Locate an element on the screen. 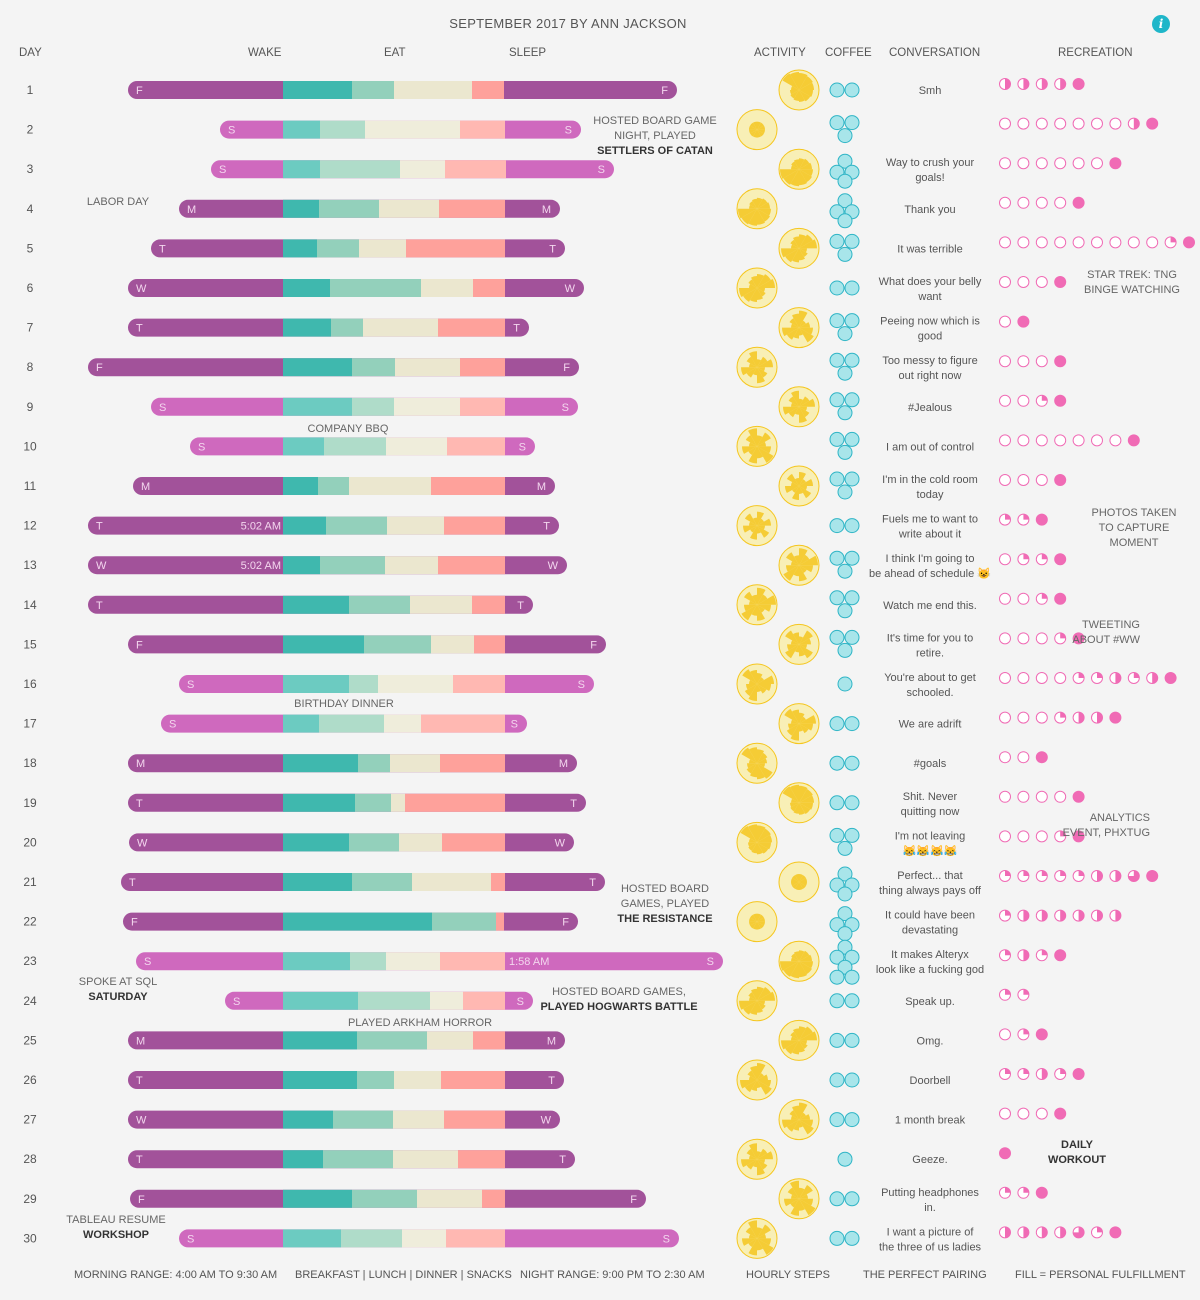 This screenshot has width=1200, height=1300. day-number: 27 is located at coordinates (30, 1120).